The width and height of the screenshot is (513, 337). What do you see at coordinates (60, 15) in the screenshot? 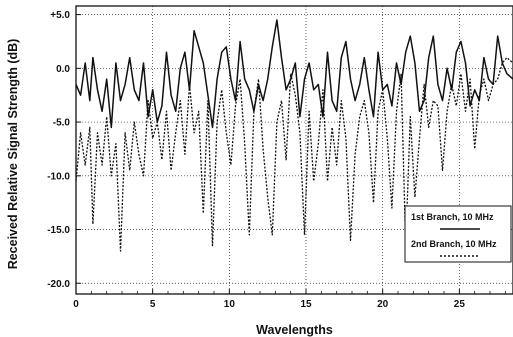
I see `y-tick-label: +5.0` at bounding box center [60, 15].